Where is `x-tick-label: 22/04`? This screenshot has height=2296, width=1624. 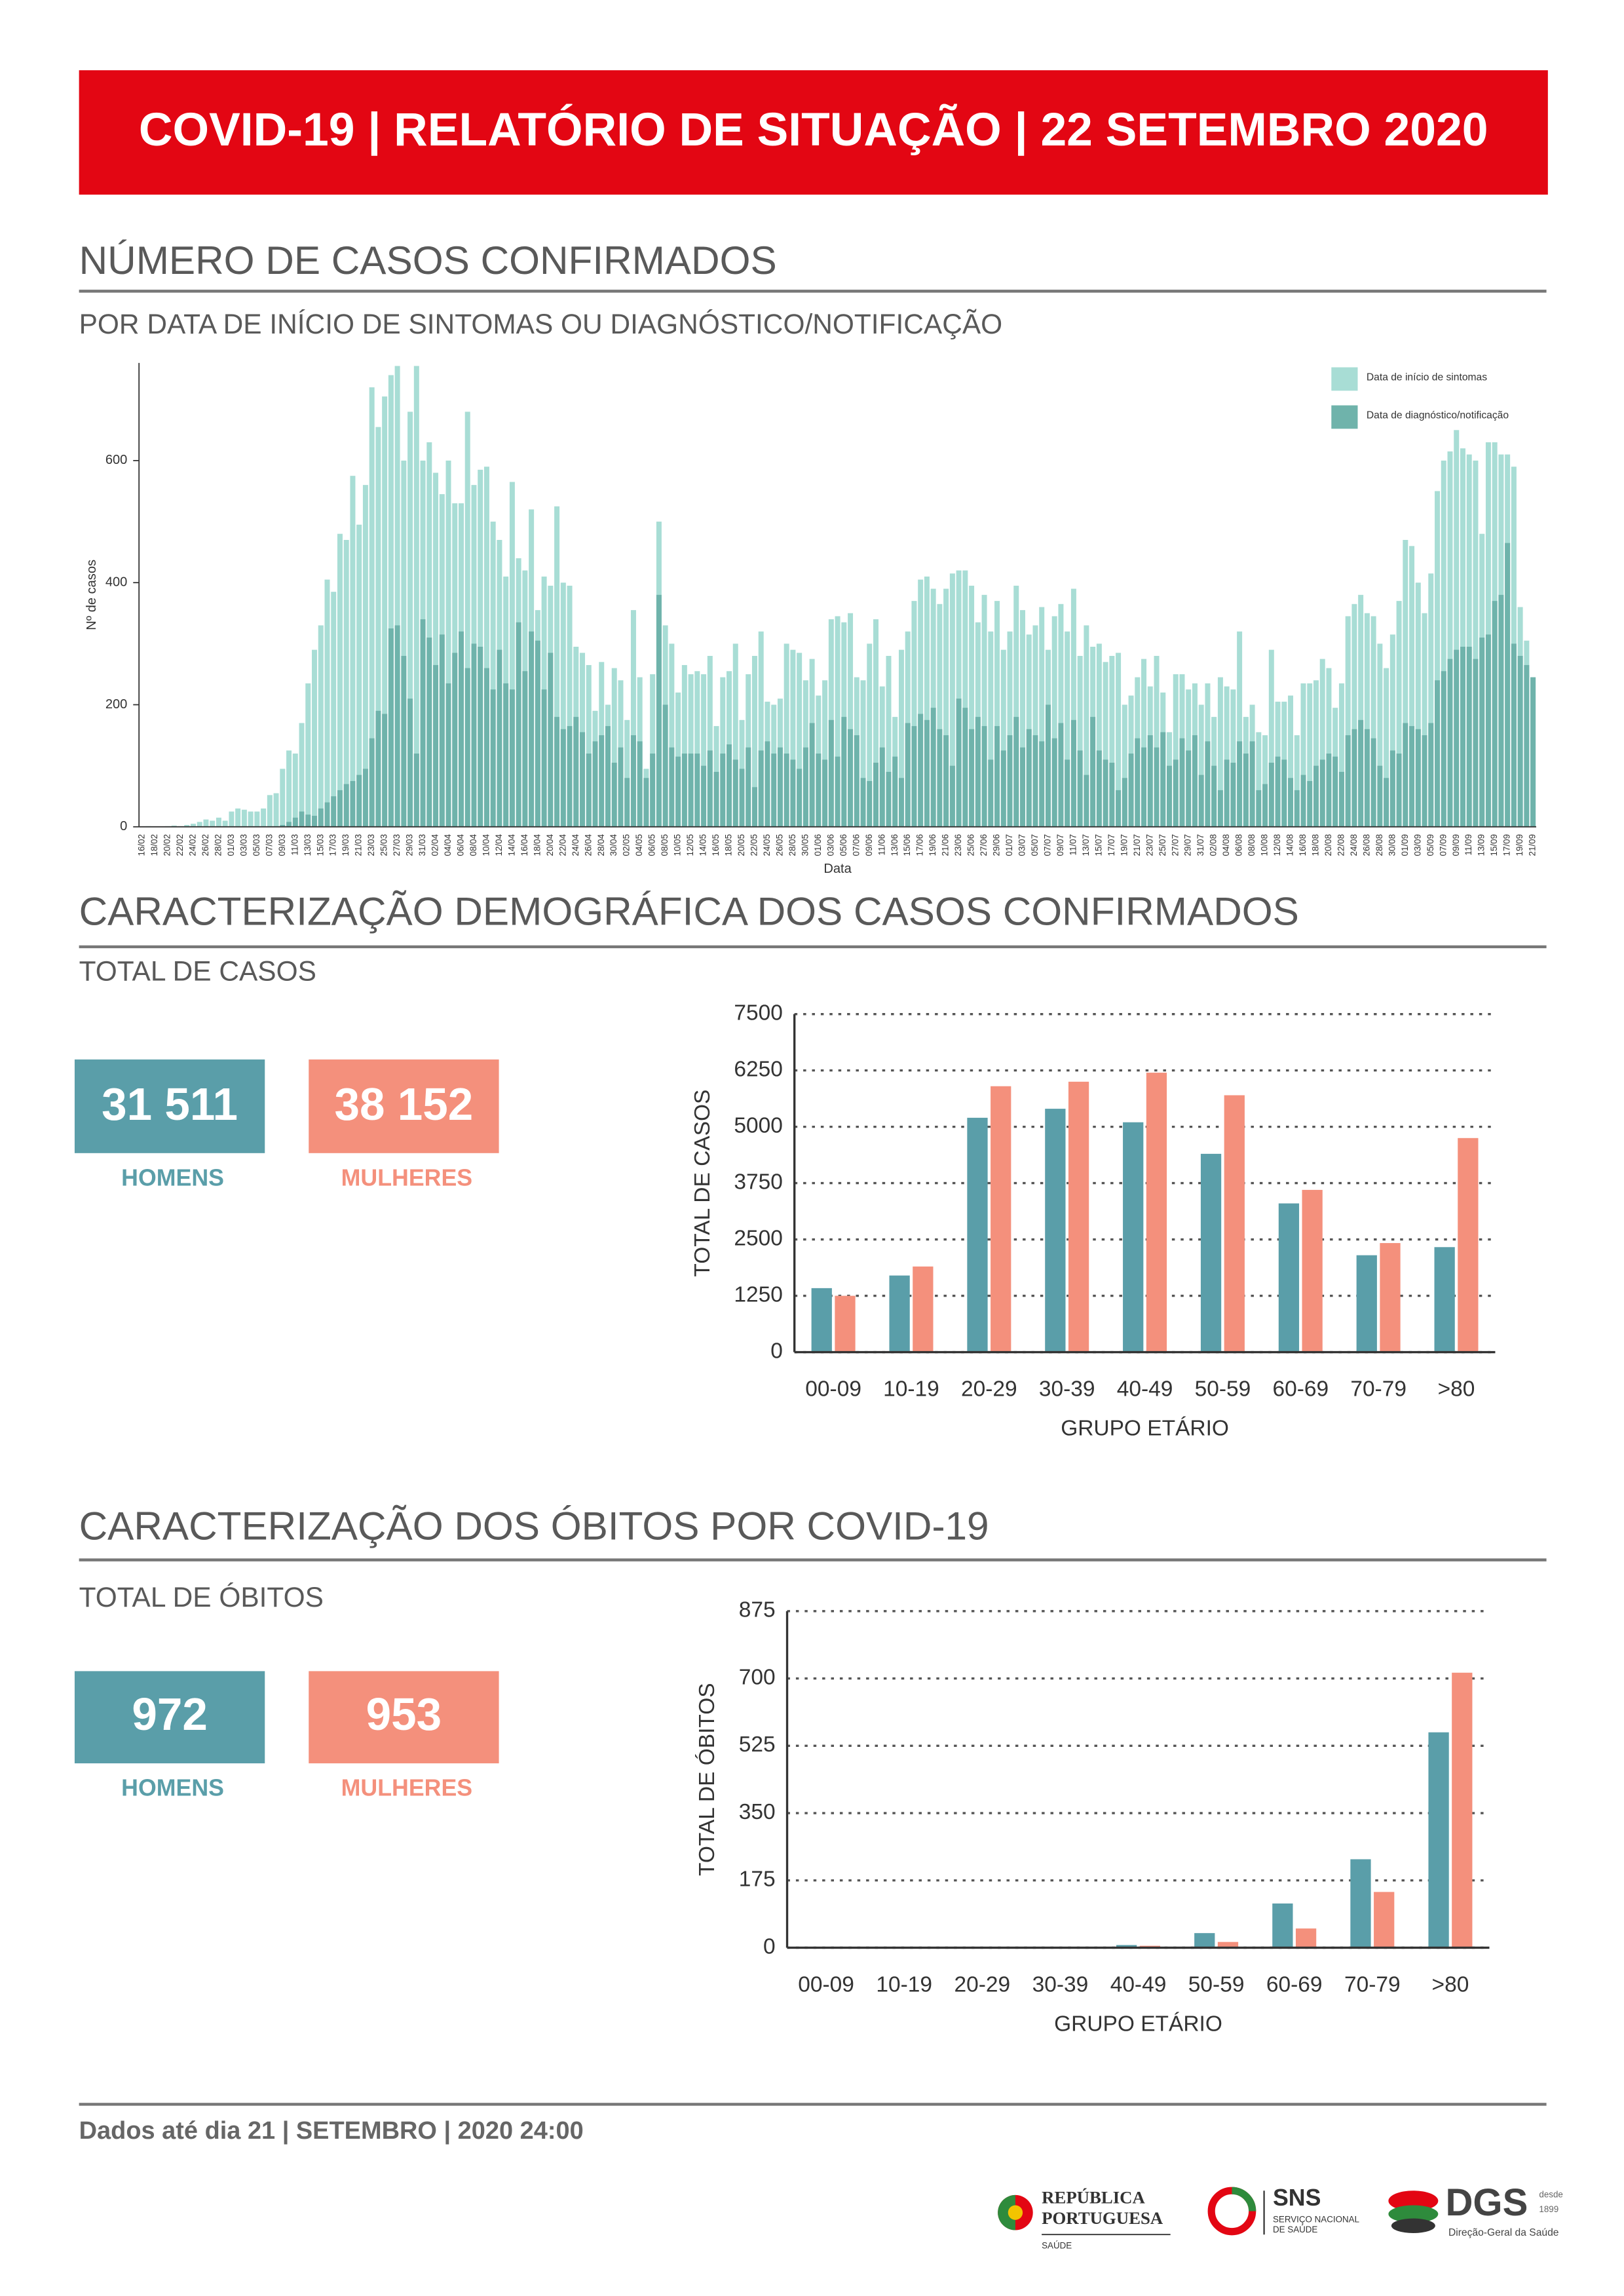 x-tick-label: 22/04 is located at coordinates (562, 844).